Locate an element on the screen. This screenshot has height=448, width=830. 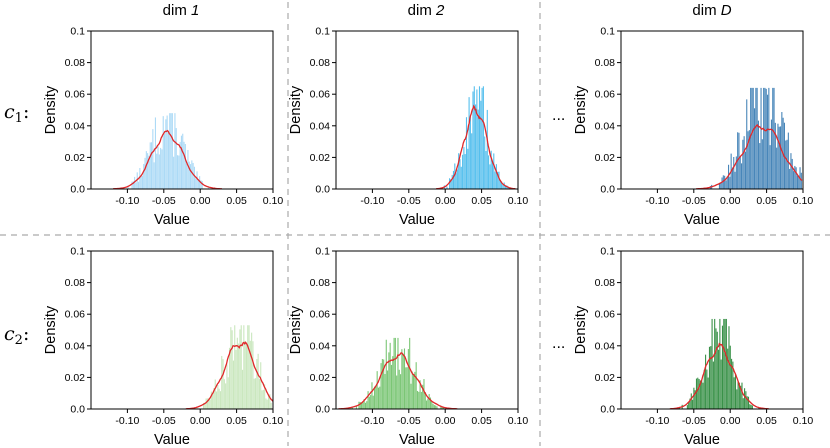
axes-frame is located at coordinates (712, 330).